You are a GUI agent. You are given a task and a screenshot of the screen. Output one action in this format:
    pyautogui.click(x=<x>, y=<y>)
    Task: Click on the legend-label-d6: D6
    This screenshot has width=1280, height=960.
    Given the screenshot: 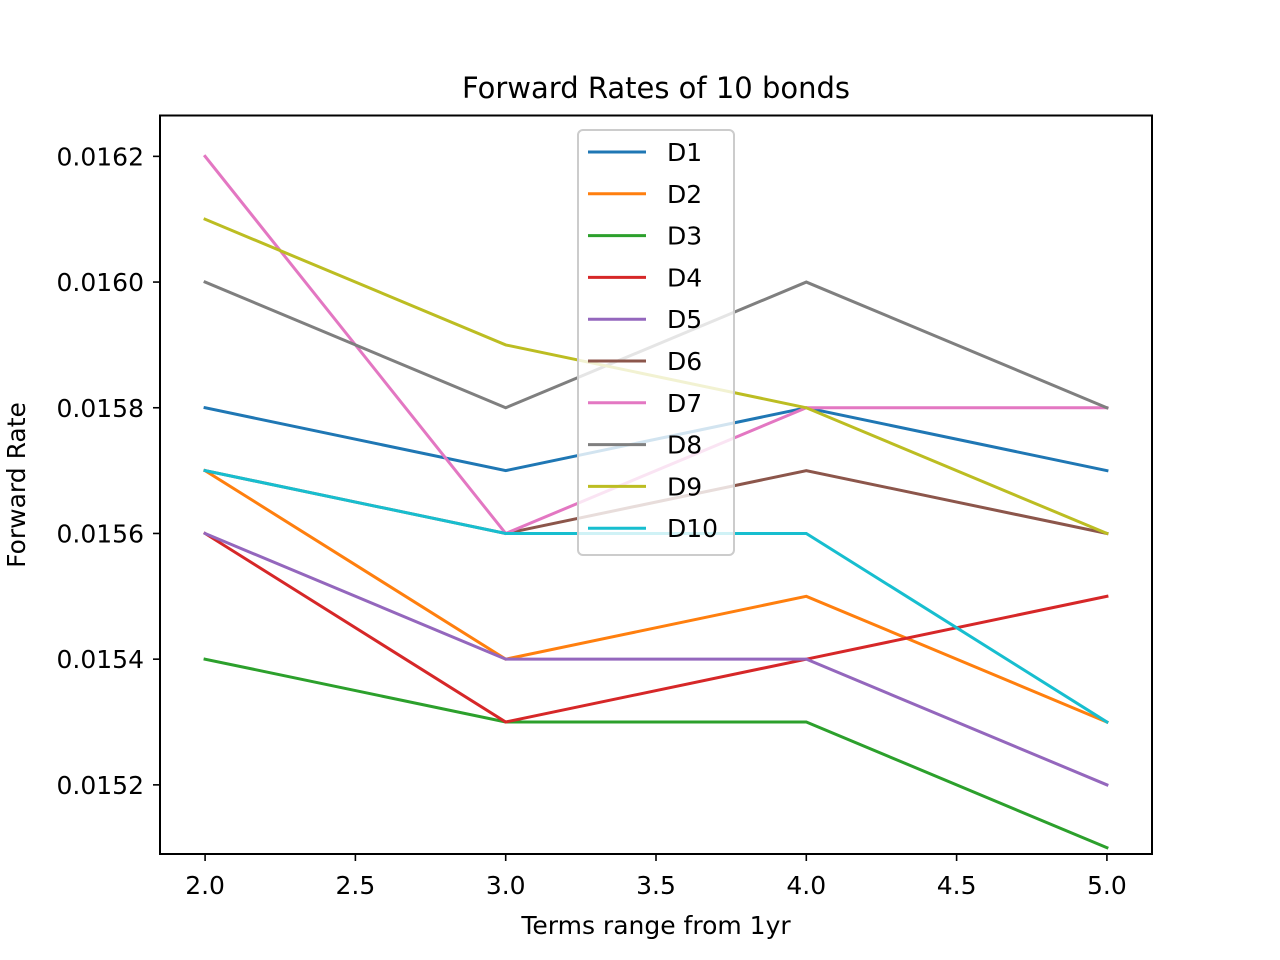 What is the action you would take?
    pyautogui.click(x=684, y=361)
    